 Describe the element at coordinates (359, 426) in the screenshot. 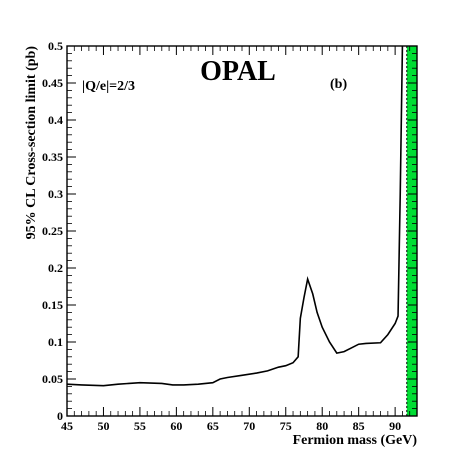

I see `x-tick-label: 85` at that location.